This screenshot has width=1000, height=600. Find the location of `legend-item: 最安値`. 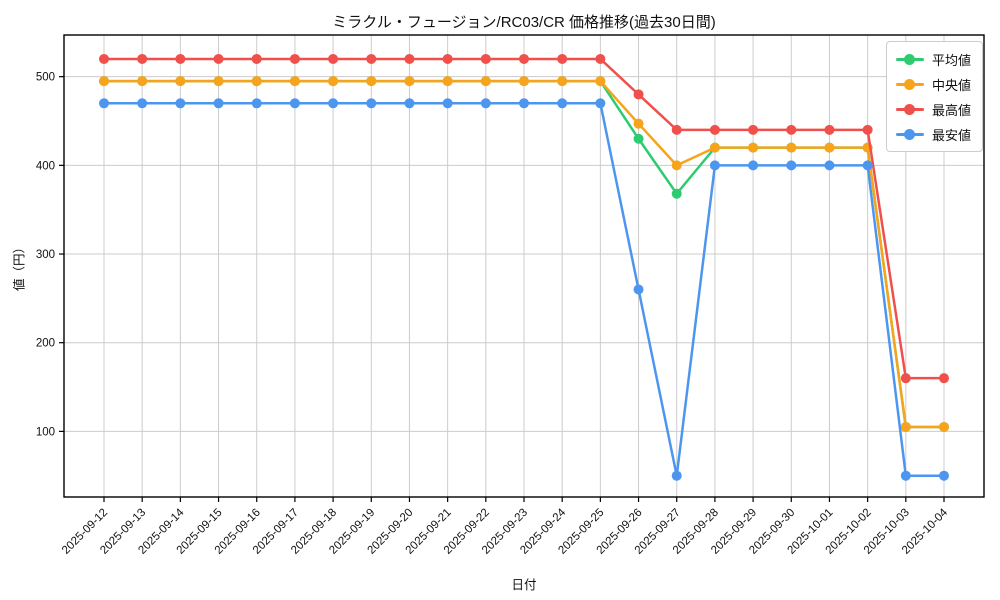

legend-item: 最安値 is located at coordinates (933, 134).